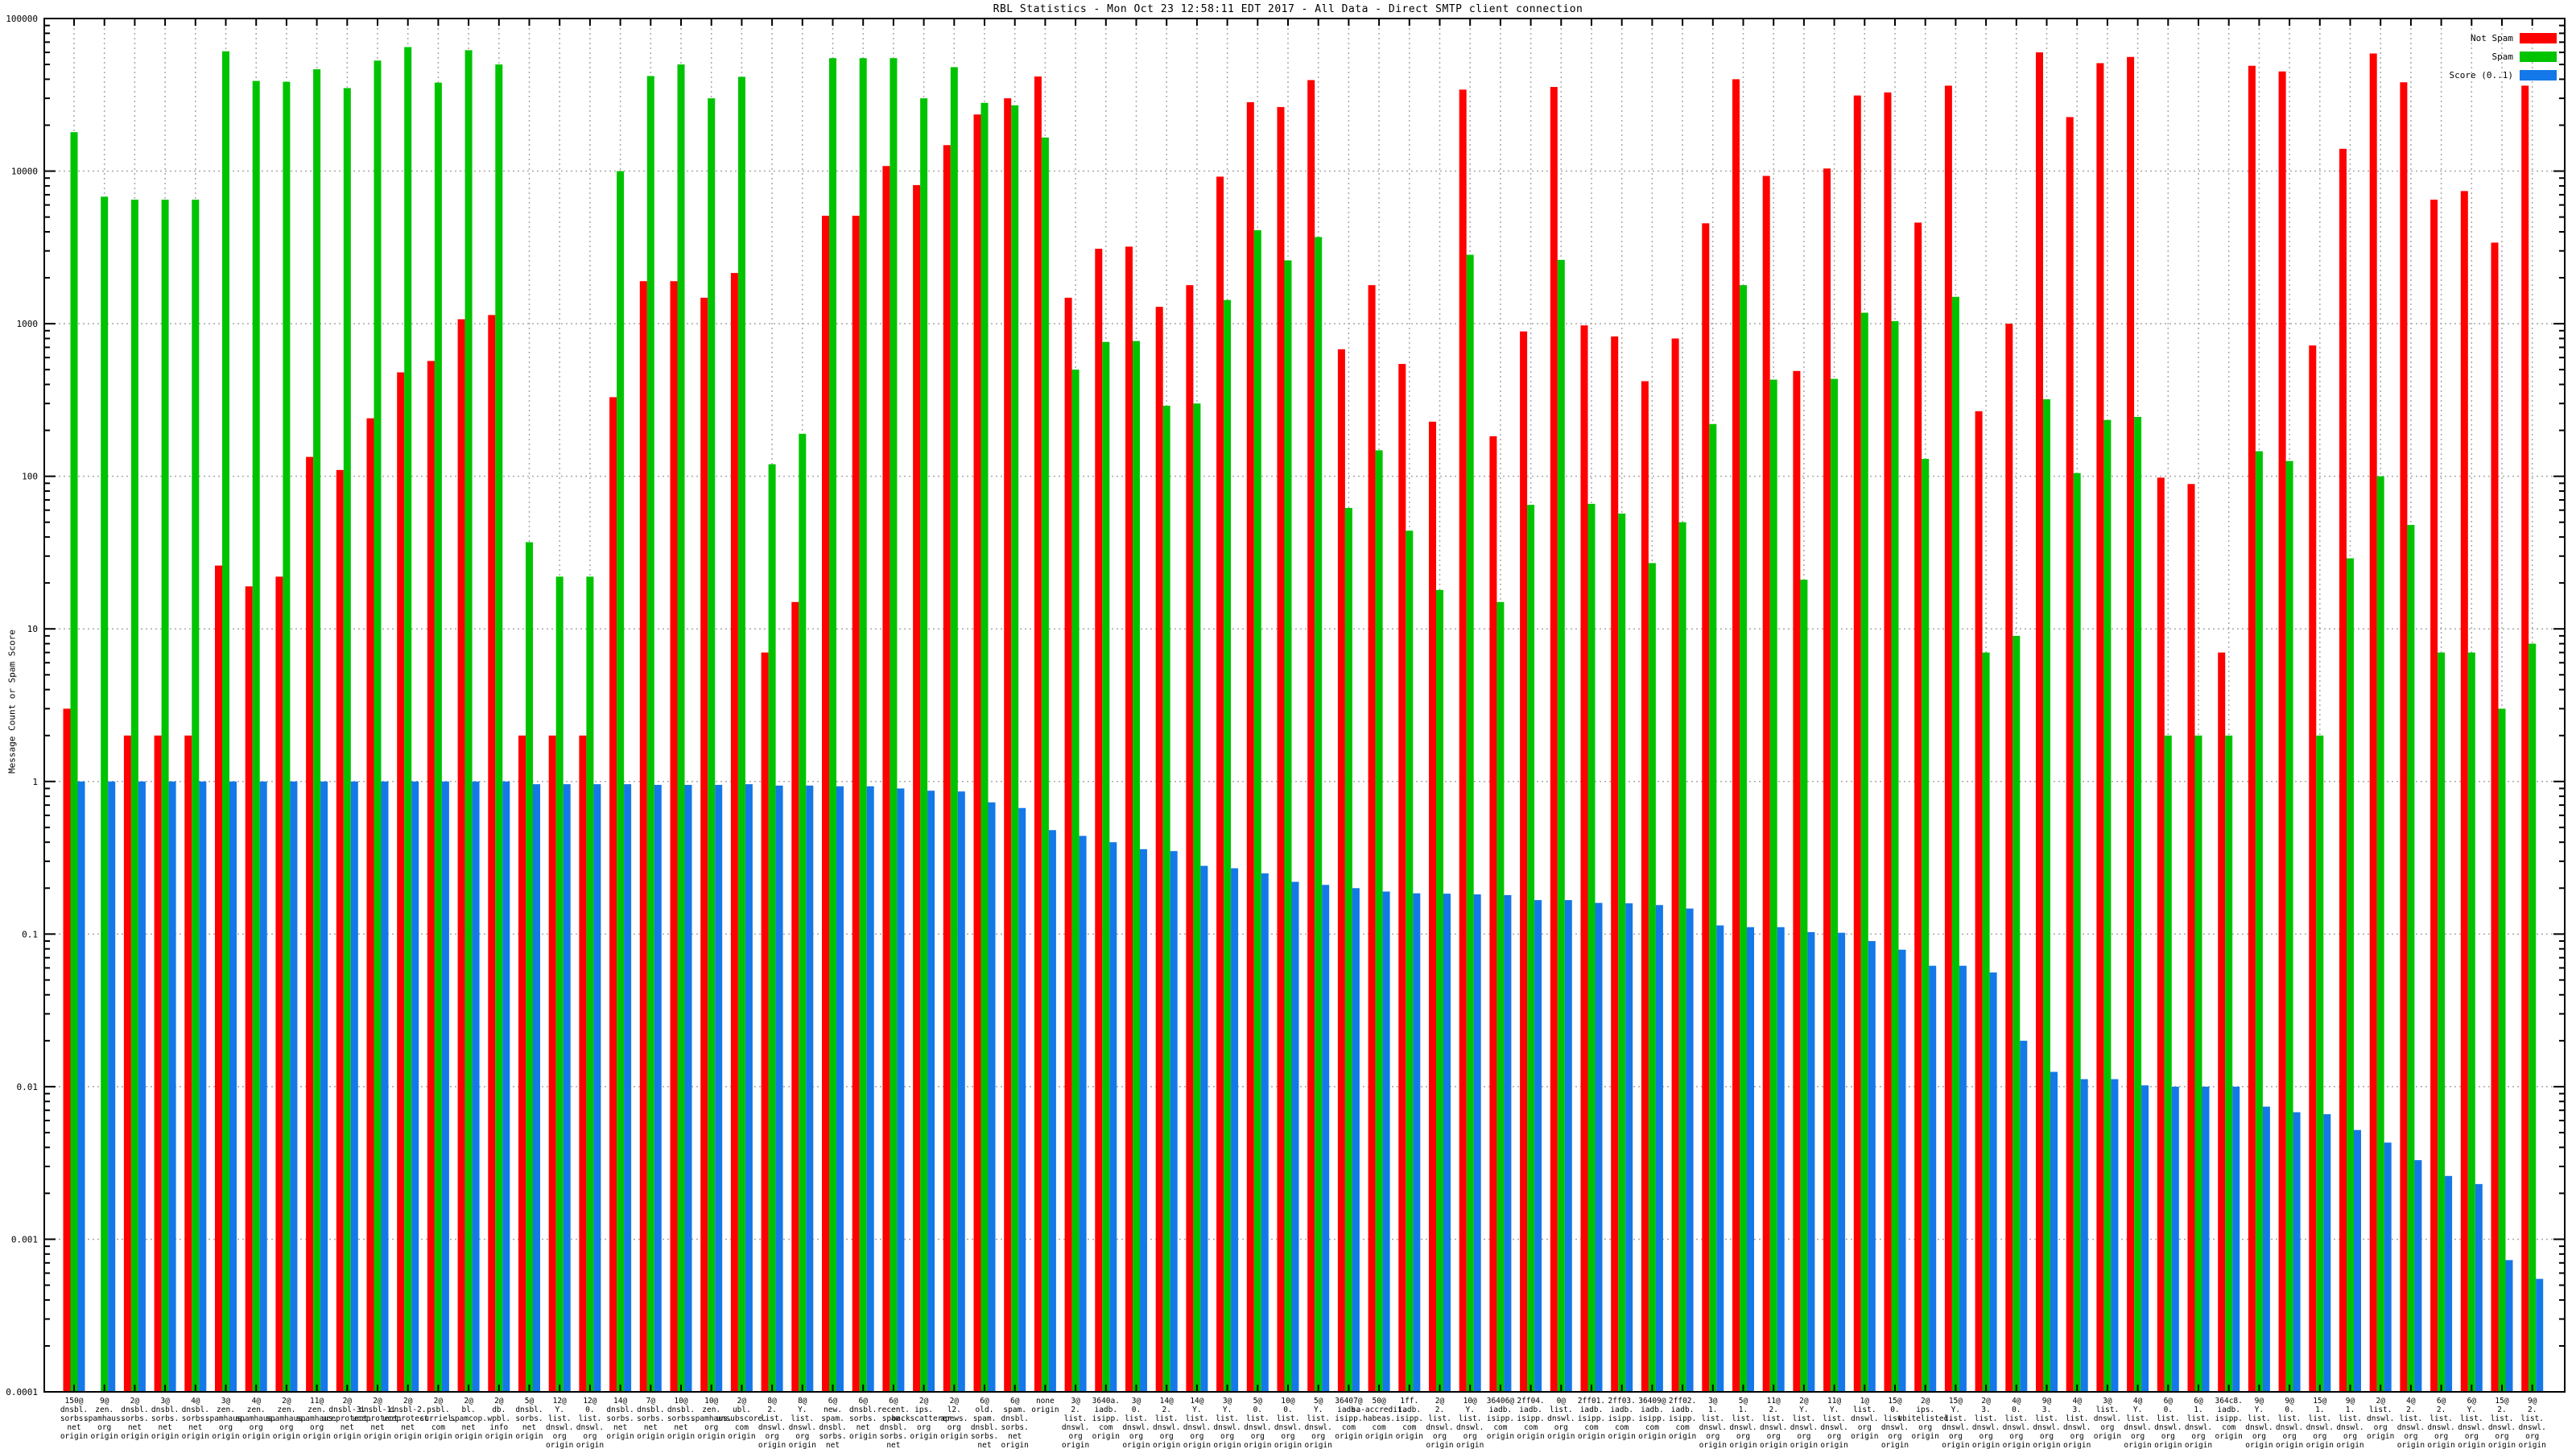 This screenshot has height=1449, width=2576. I want to click on x-category-label: 2., so click(2441, 1410).